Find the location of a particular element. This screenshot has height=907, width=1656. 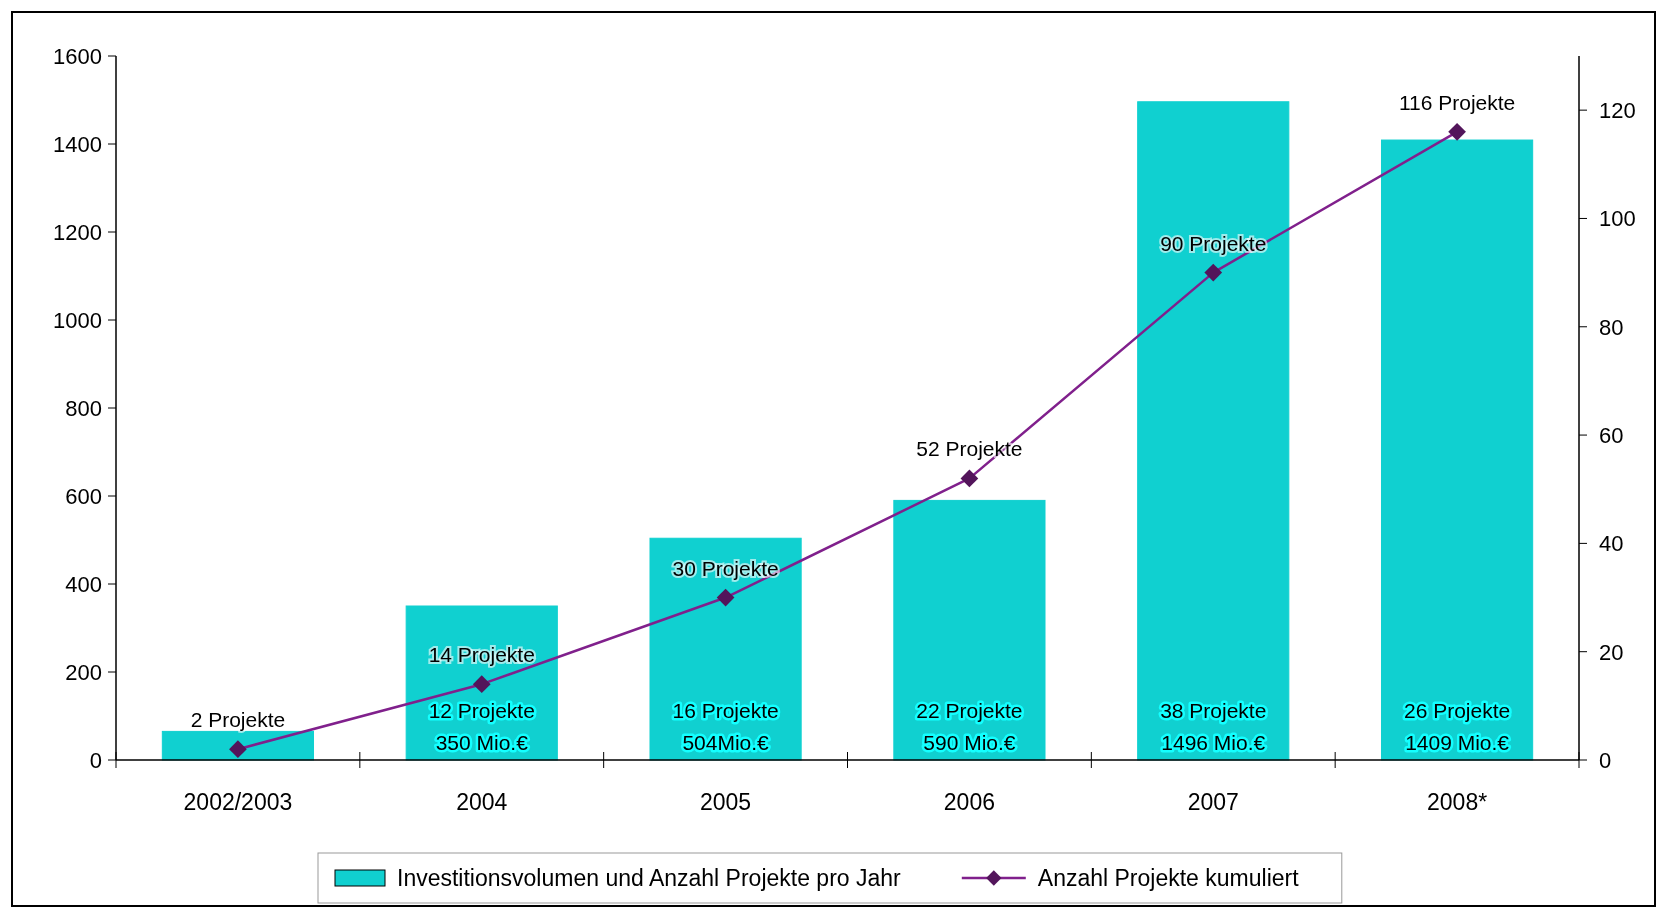

x-tick-label: 2007 is located at coordinates (1213, 802).